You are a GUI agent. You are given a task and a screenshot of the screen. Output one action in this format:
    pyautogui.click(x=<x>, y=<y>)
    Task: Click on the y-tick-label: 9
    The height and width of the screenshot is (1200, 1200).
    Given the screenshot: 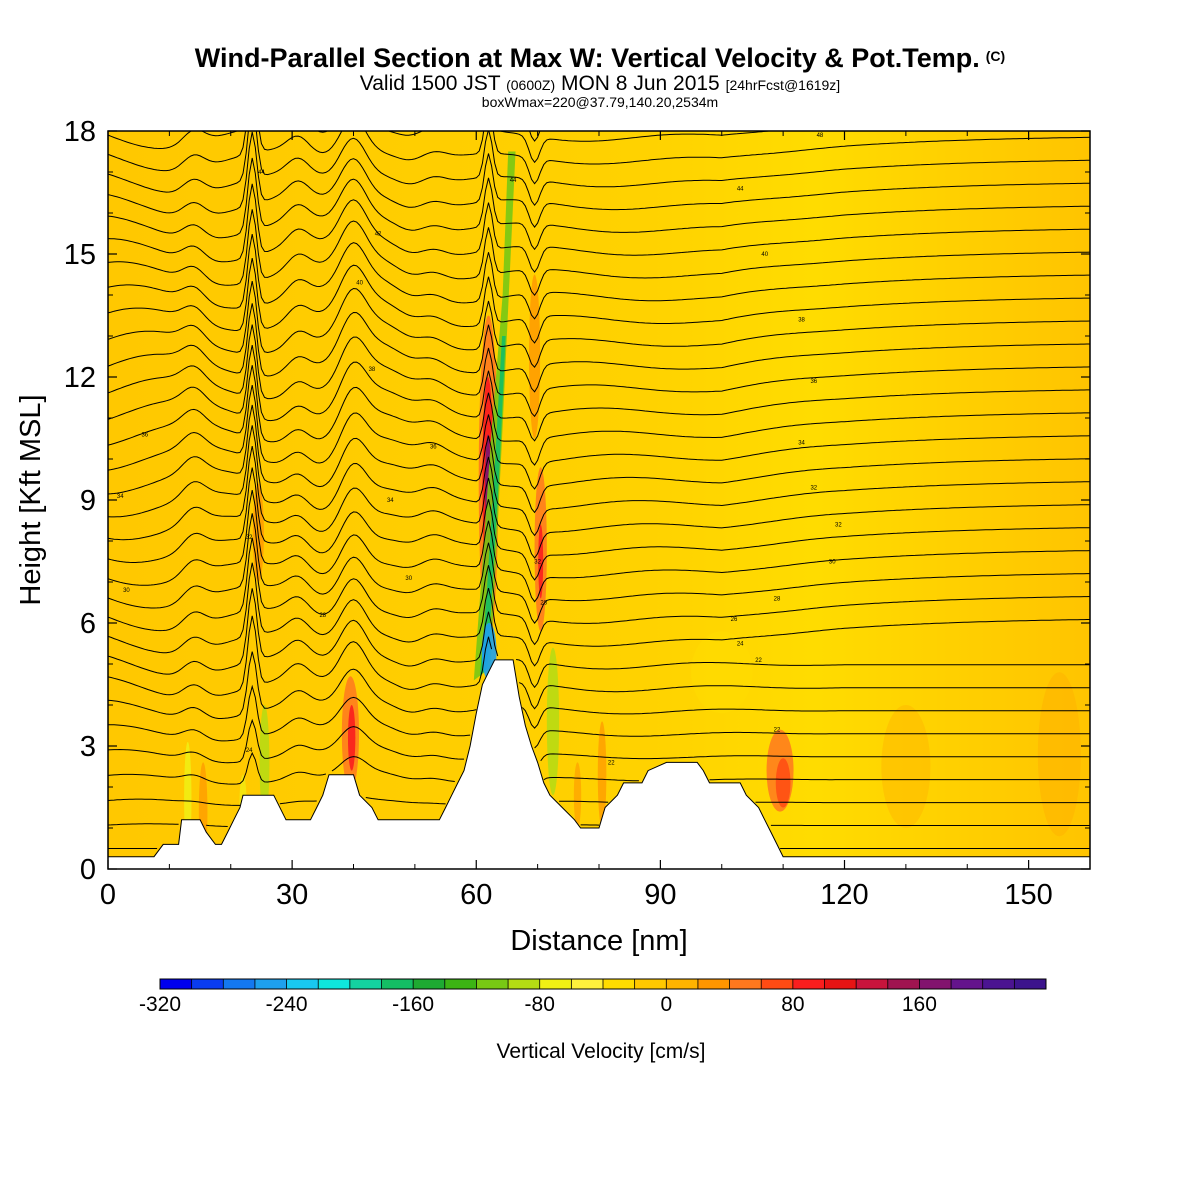 What is the action you would take?
    pyautogui.click(x=88, y=501)
    